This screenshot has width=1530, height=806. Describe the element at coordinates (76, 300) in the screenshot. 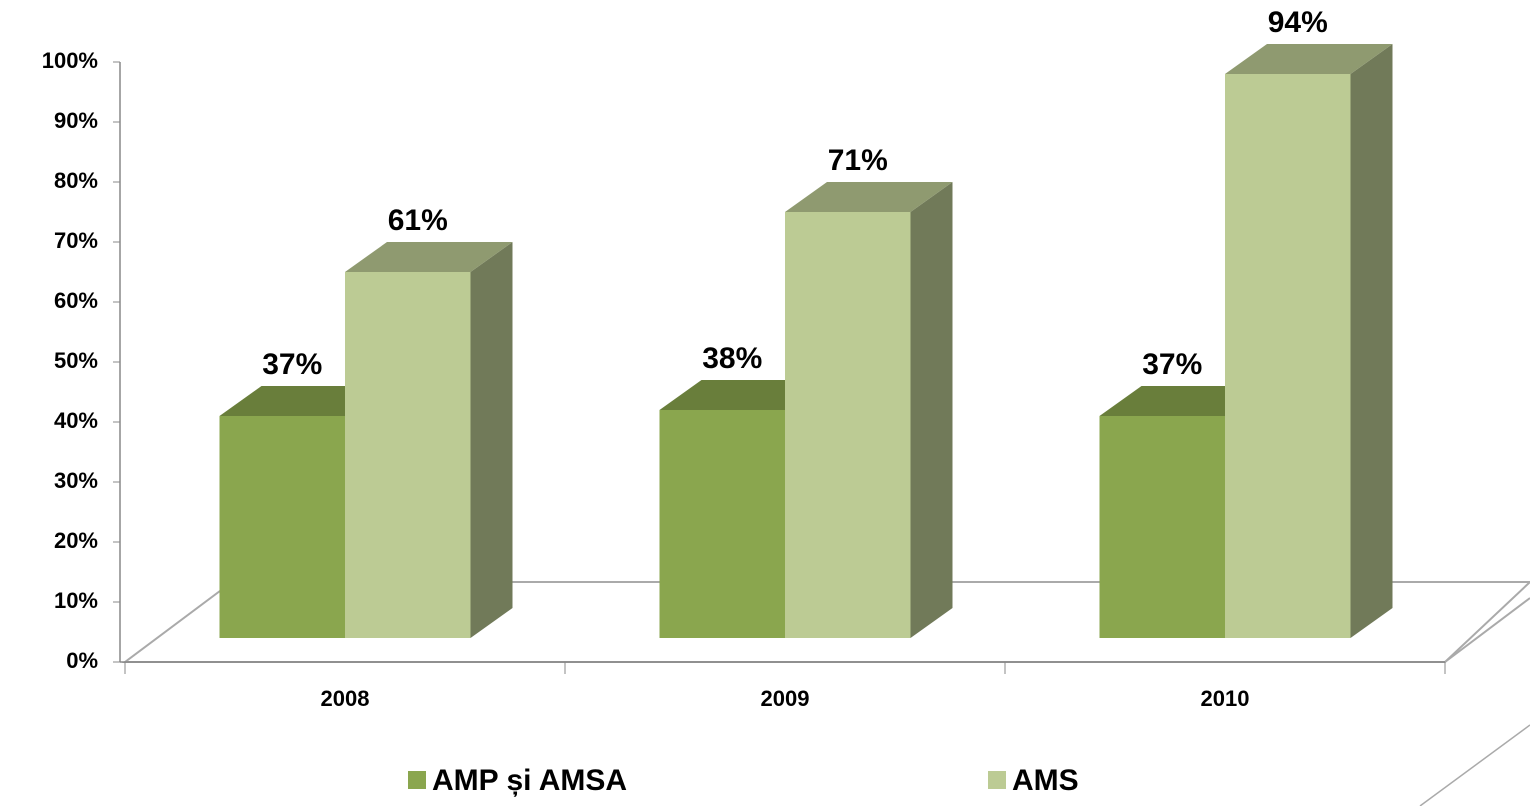

I see `y-tick-label: 60%` at that location.